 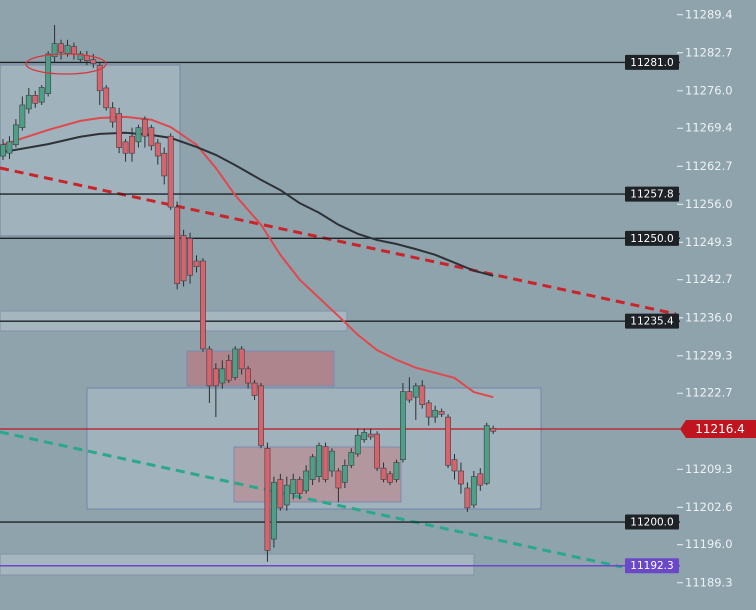 I want to click on y-tick-label: 11249.3, so click(x=709, y=242).